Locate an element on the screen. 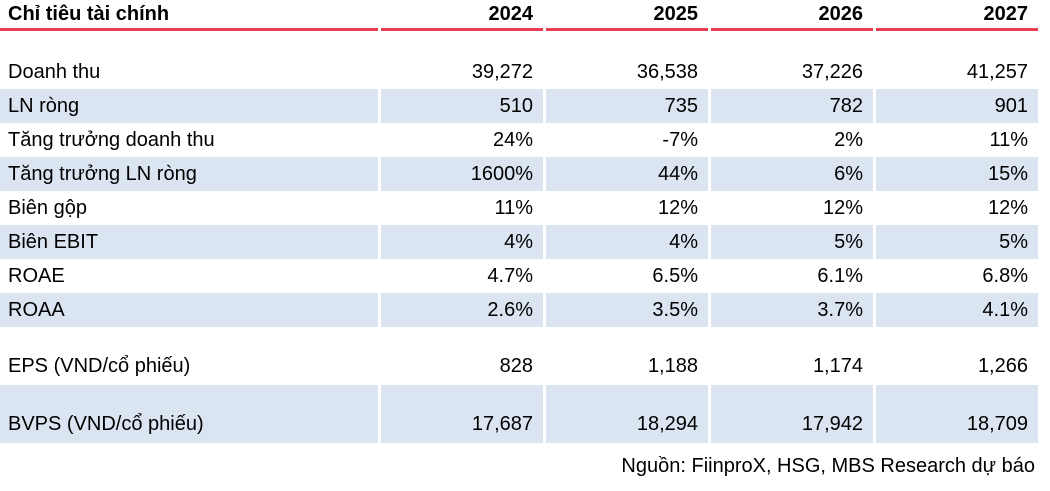 This screenshot has height=491, width=1050. header-year-2027: 2027 is located at coordinates (957, 15).